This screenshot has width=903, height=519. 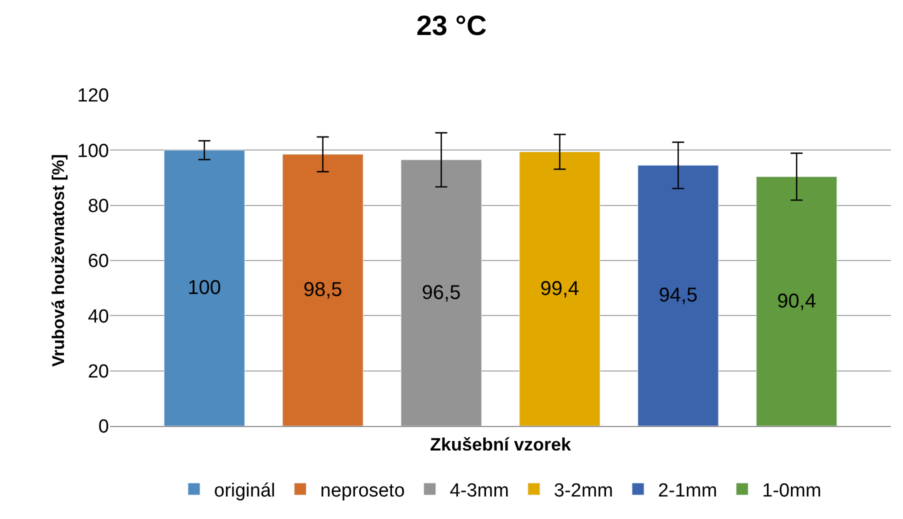 I want to click on y-tick-label: 80, so click(x=98, y=206).